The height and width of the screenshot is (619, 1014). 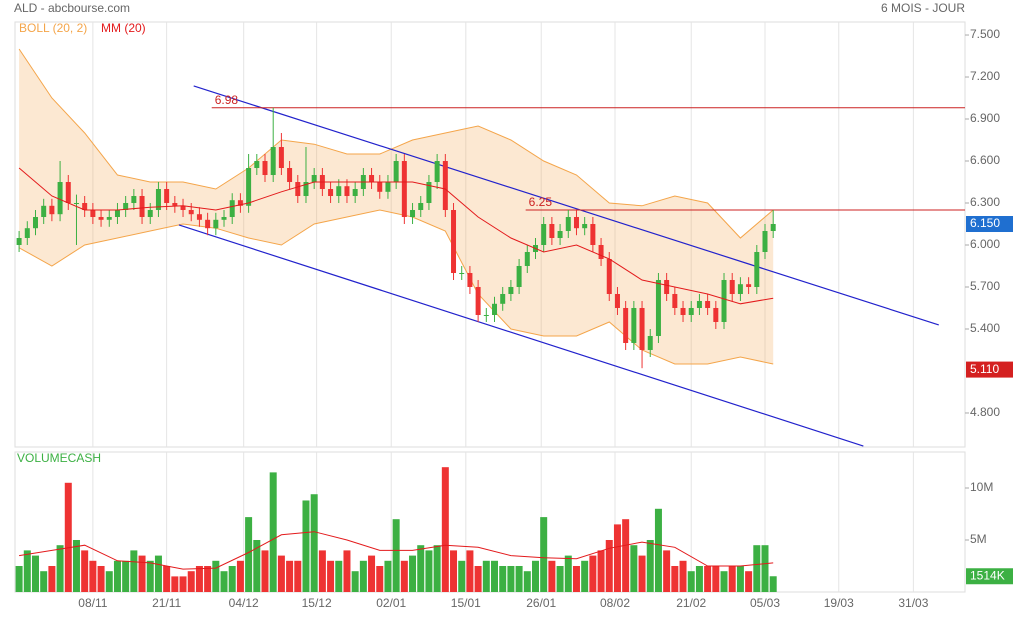 I want to click on y-tick-label: 5.400, so click(x=985, y=328).